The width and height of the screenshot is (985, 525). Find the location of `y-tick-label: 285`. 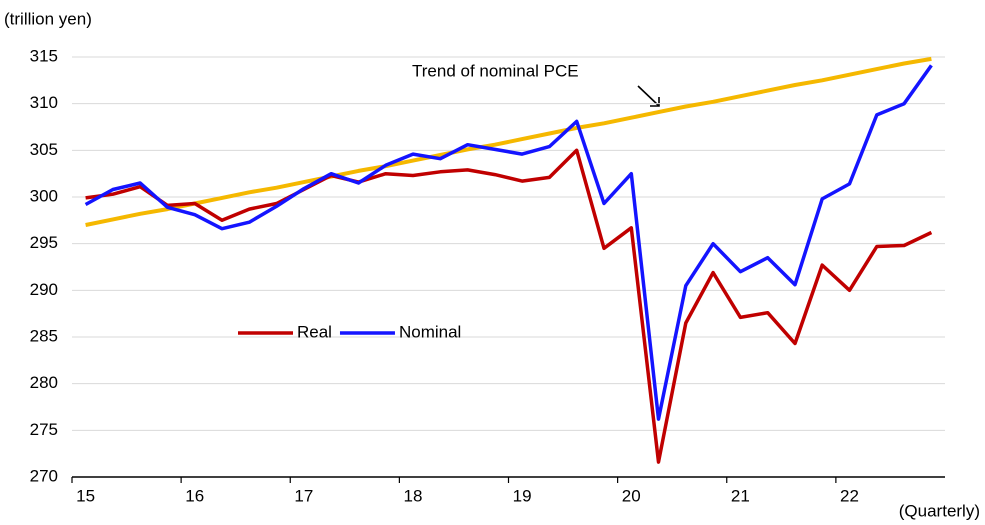

y-tick-label: 285 is located at coordinates (44, 335).